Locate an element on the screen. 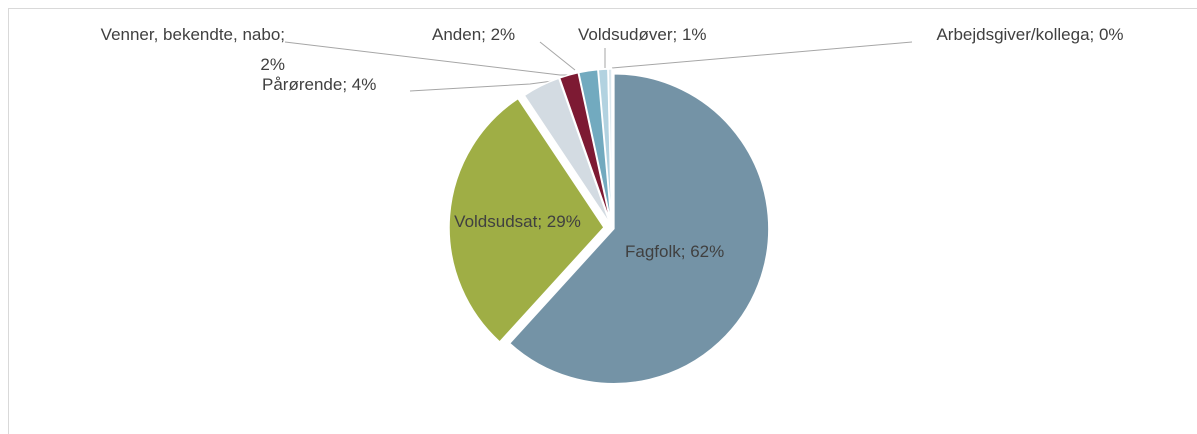 The image size is (1197, 434). data-label: Venner, bekendte, nabo; 2% is located at coordinates (192, 49).